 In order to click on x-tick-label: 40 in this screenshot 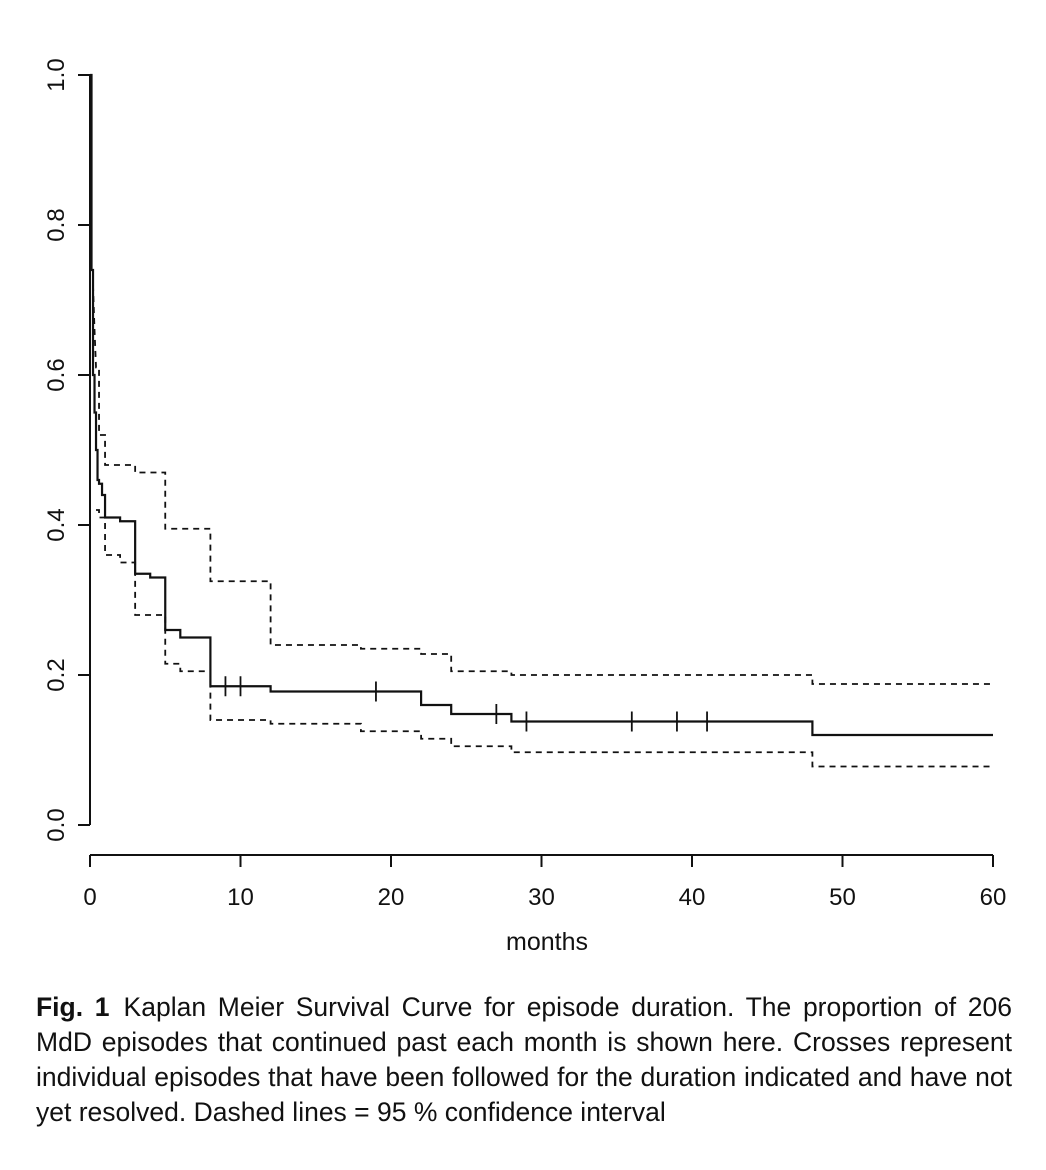, I will do `click(692, 897)`.